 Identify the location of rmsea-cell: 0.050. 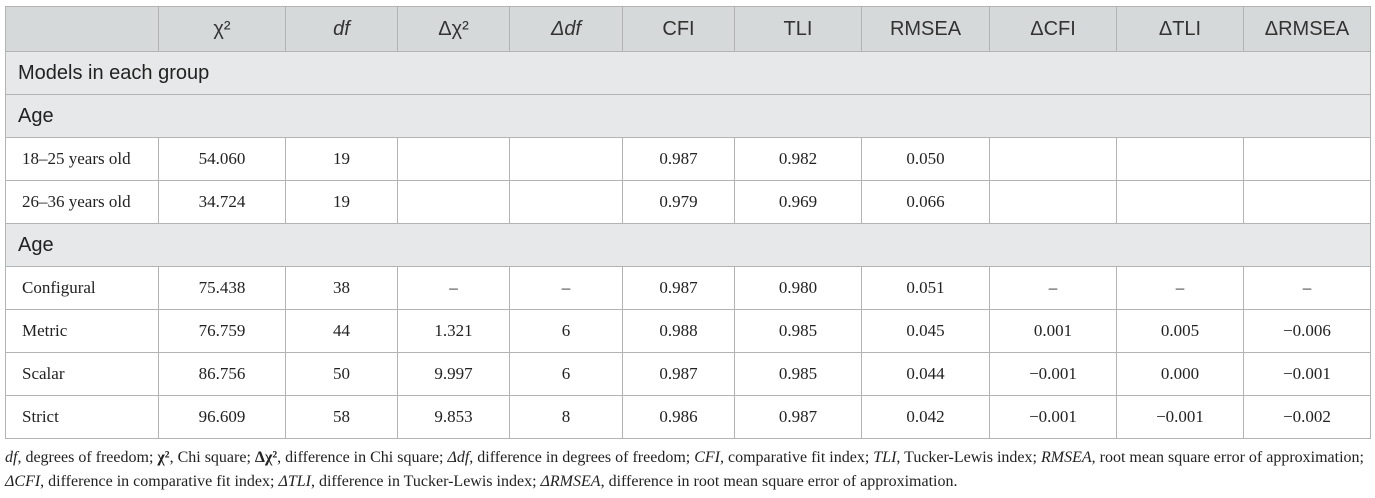
(925, 159).